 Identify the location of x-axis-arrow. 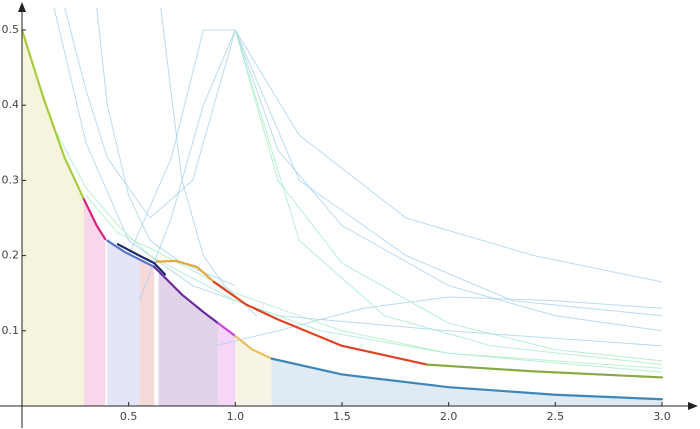
(693, 406).